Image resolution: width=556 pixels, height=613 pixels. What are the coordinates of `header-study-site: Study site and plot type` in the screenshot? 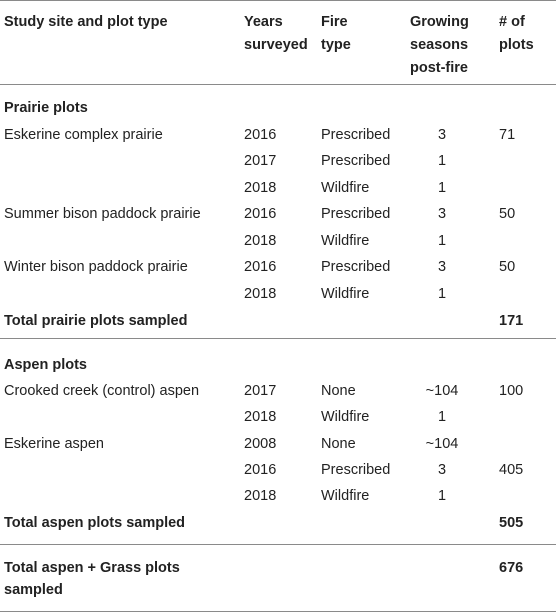 It's located at (86, 22).